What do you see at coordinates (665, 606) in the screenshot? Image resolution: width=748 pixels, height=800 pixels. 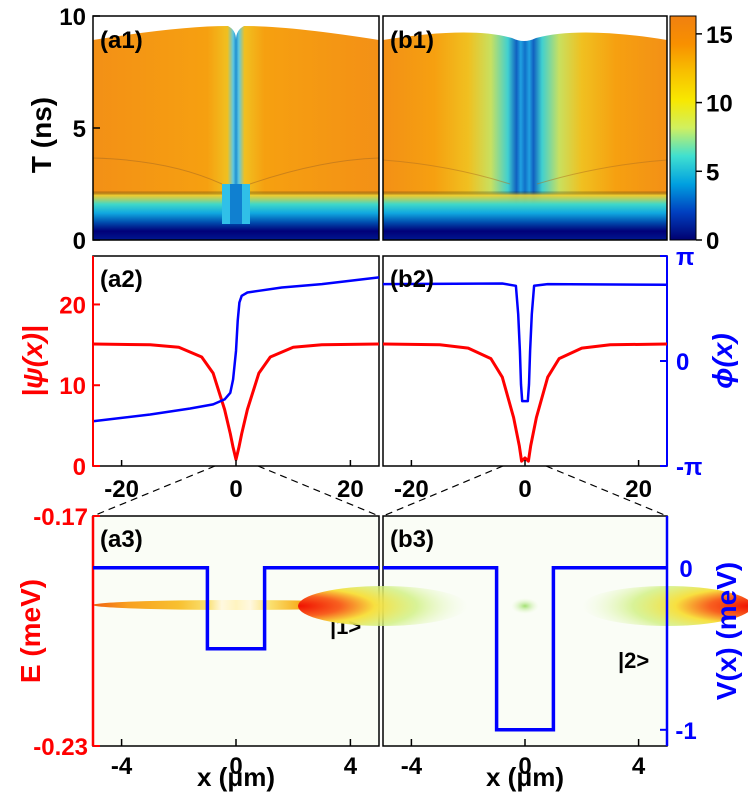 I see `spectrum-b3-right-lobe` at bounding box center [665, 606].